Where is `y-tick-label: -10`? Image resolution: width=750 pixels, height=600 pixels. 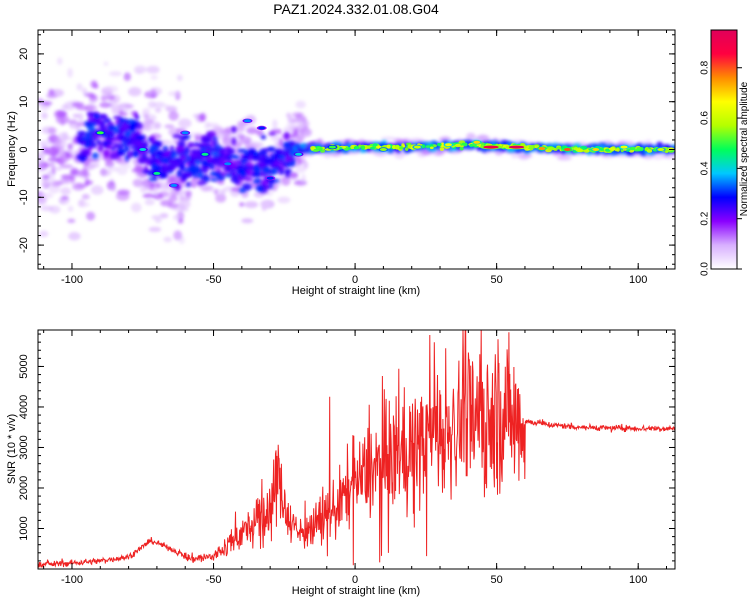 y-tick-label: -10 is located at coordinates (24, 197).